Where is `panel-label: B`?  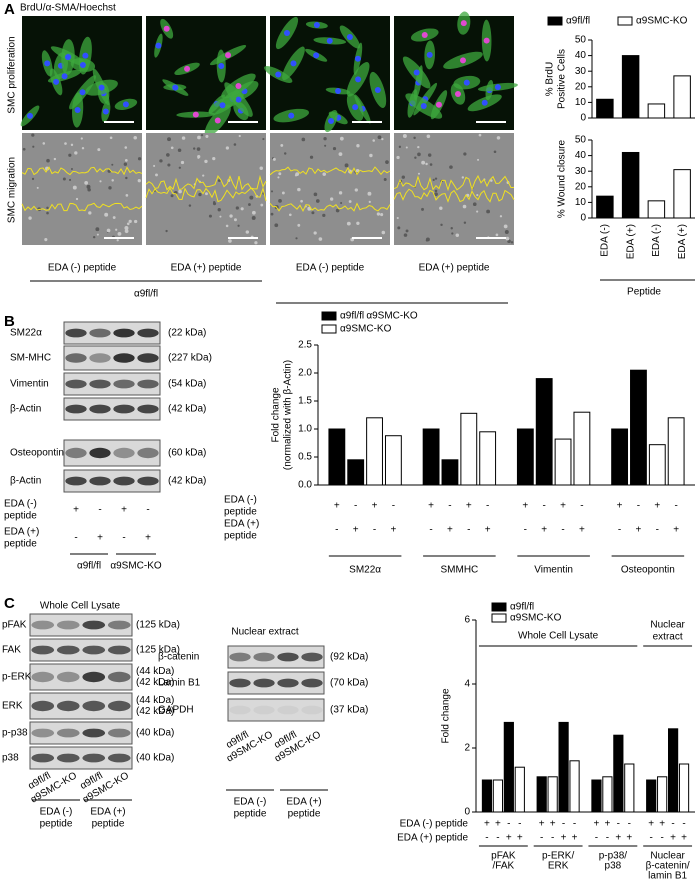 panel-label: B is located at coordinates (9, 321).